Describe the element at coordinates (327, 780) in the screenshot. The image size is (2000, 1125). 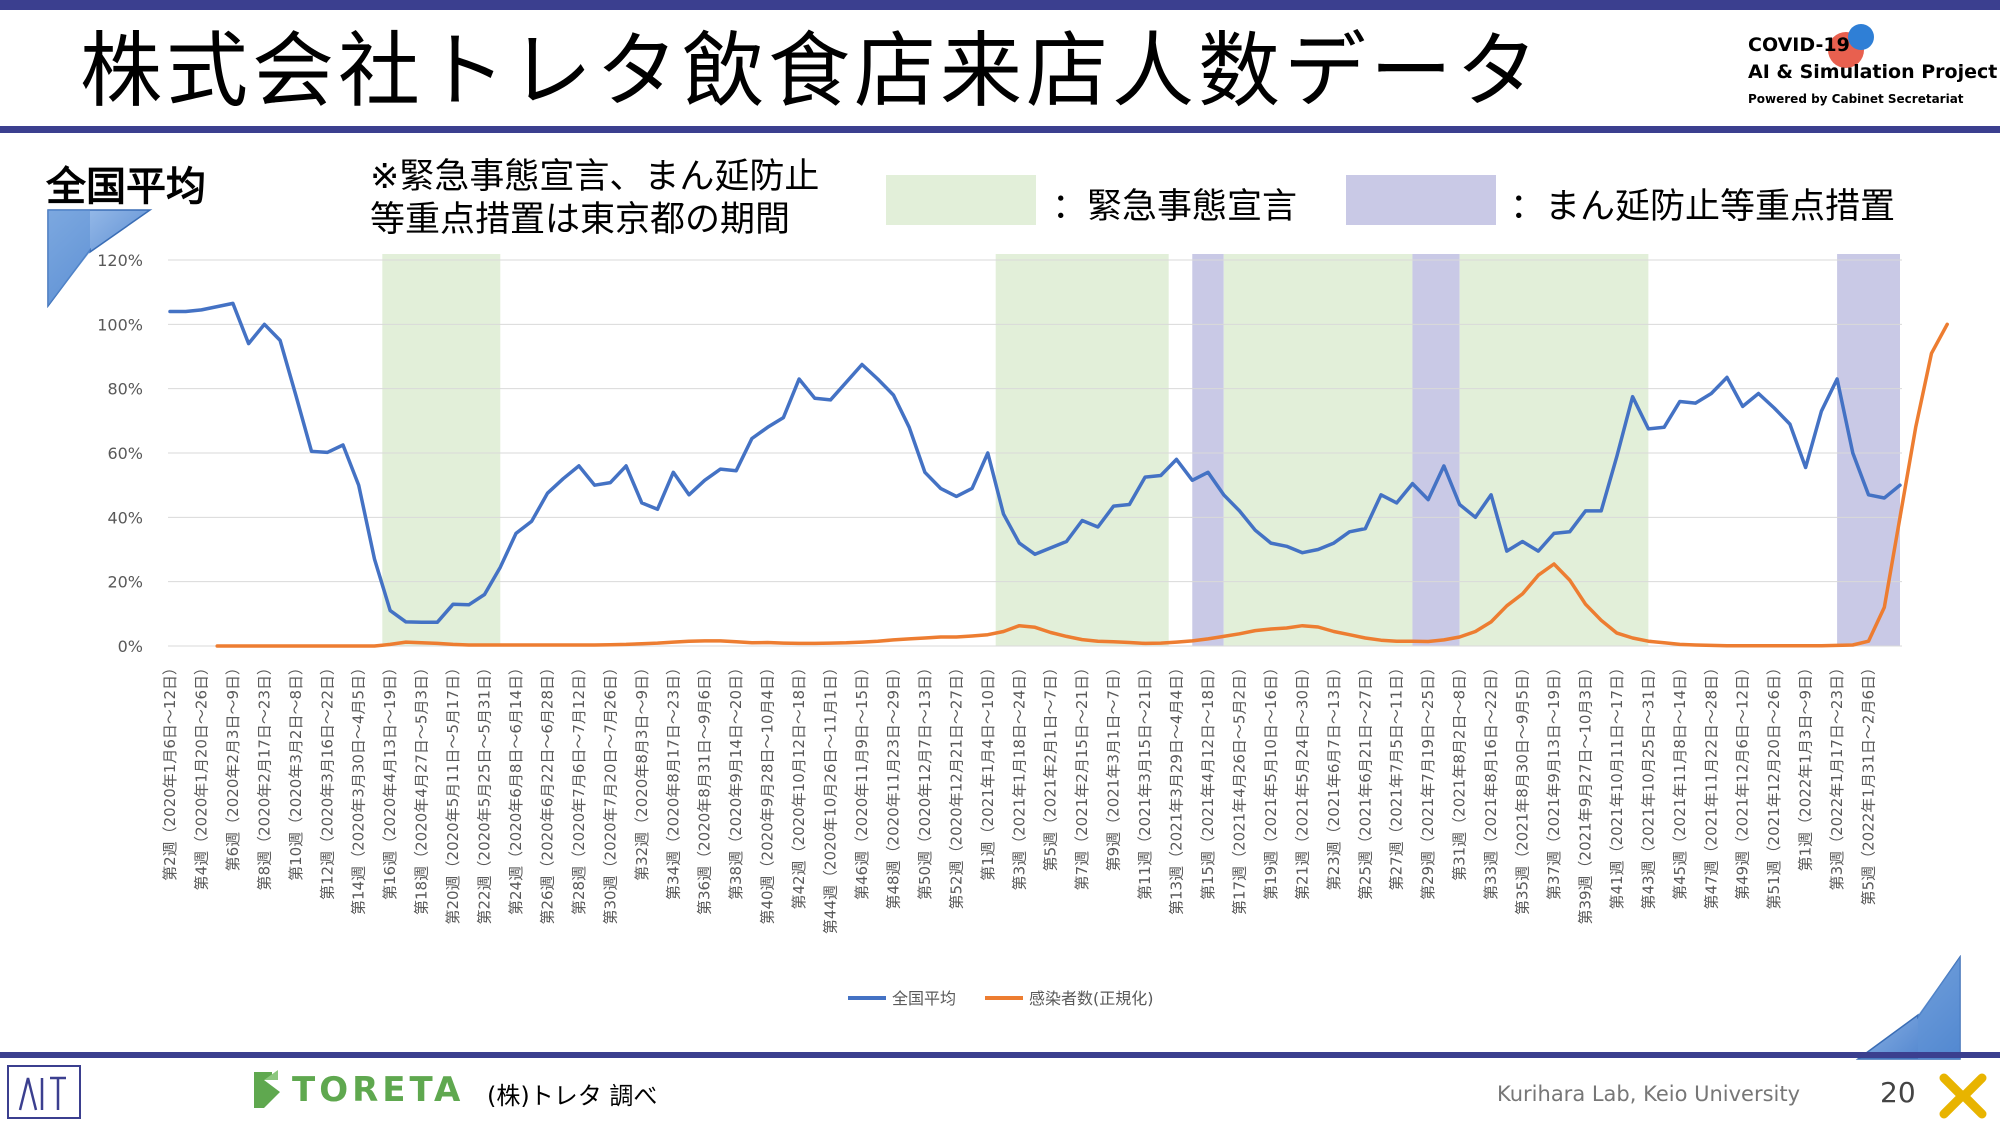
I see `x-tick-label: 第12週（2020年3月16日～22日）` at that location.